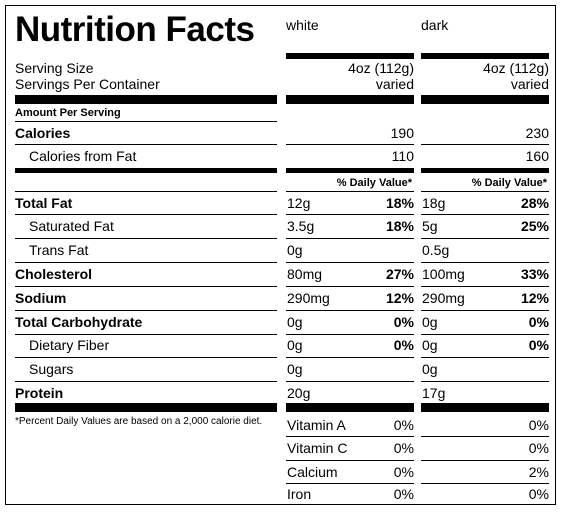 The width and height of the screenshot is (562, 512). Describe the element at coordinates (534, 203) in the screenshot. I see `total-fat-pct-dark: 28%` at that location.